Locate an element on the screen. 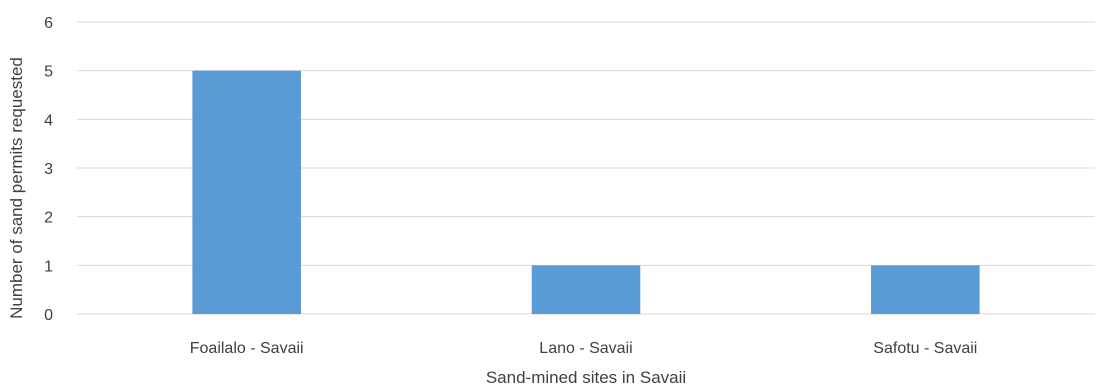 The image size is (1105, 392). y-tick-label: 0 is located at coordinates (48, 315).